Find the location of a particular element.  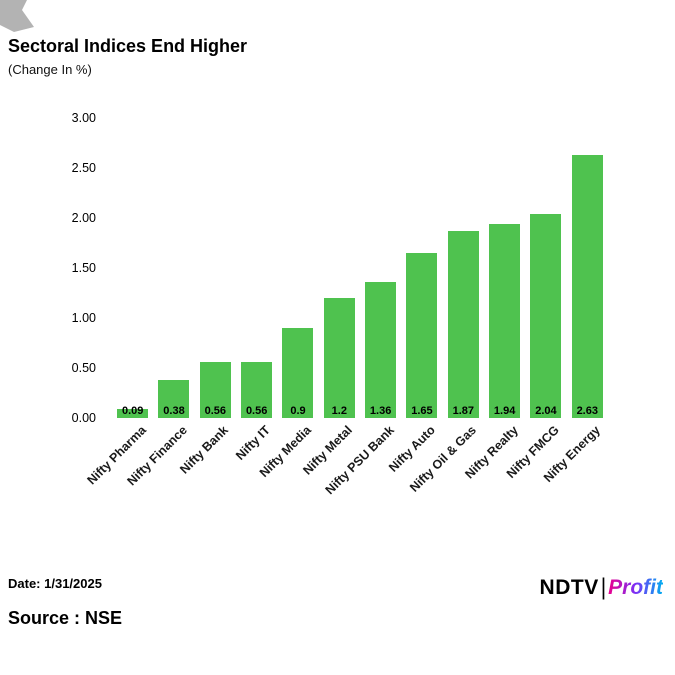

bar-slot: 1.87 is located at coordinates (463, 268).